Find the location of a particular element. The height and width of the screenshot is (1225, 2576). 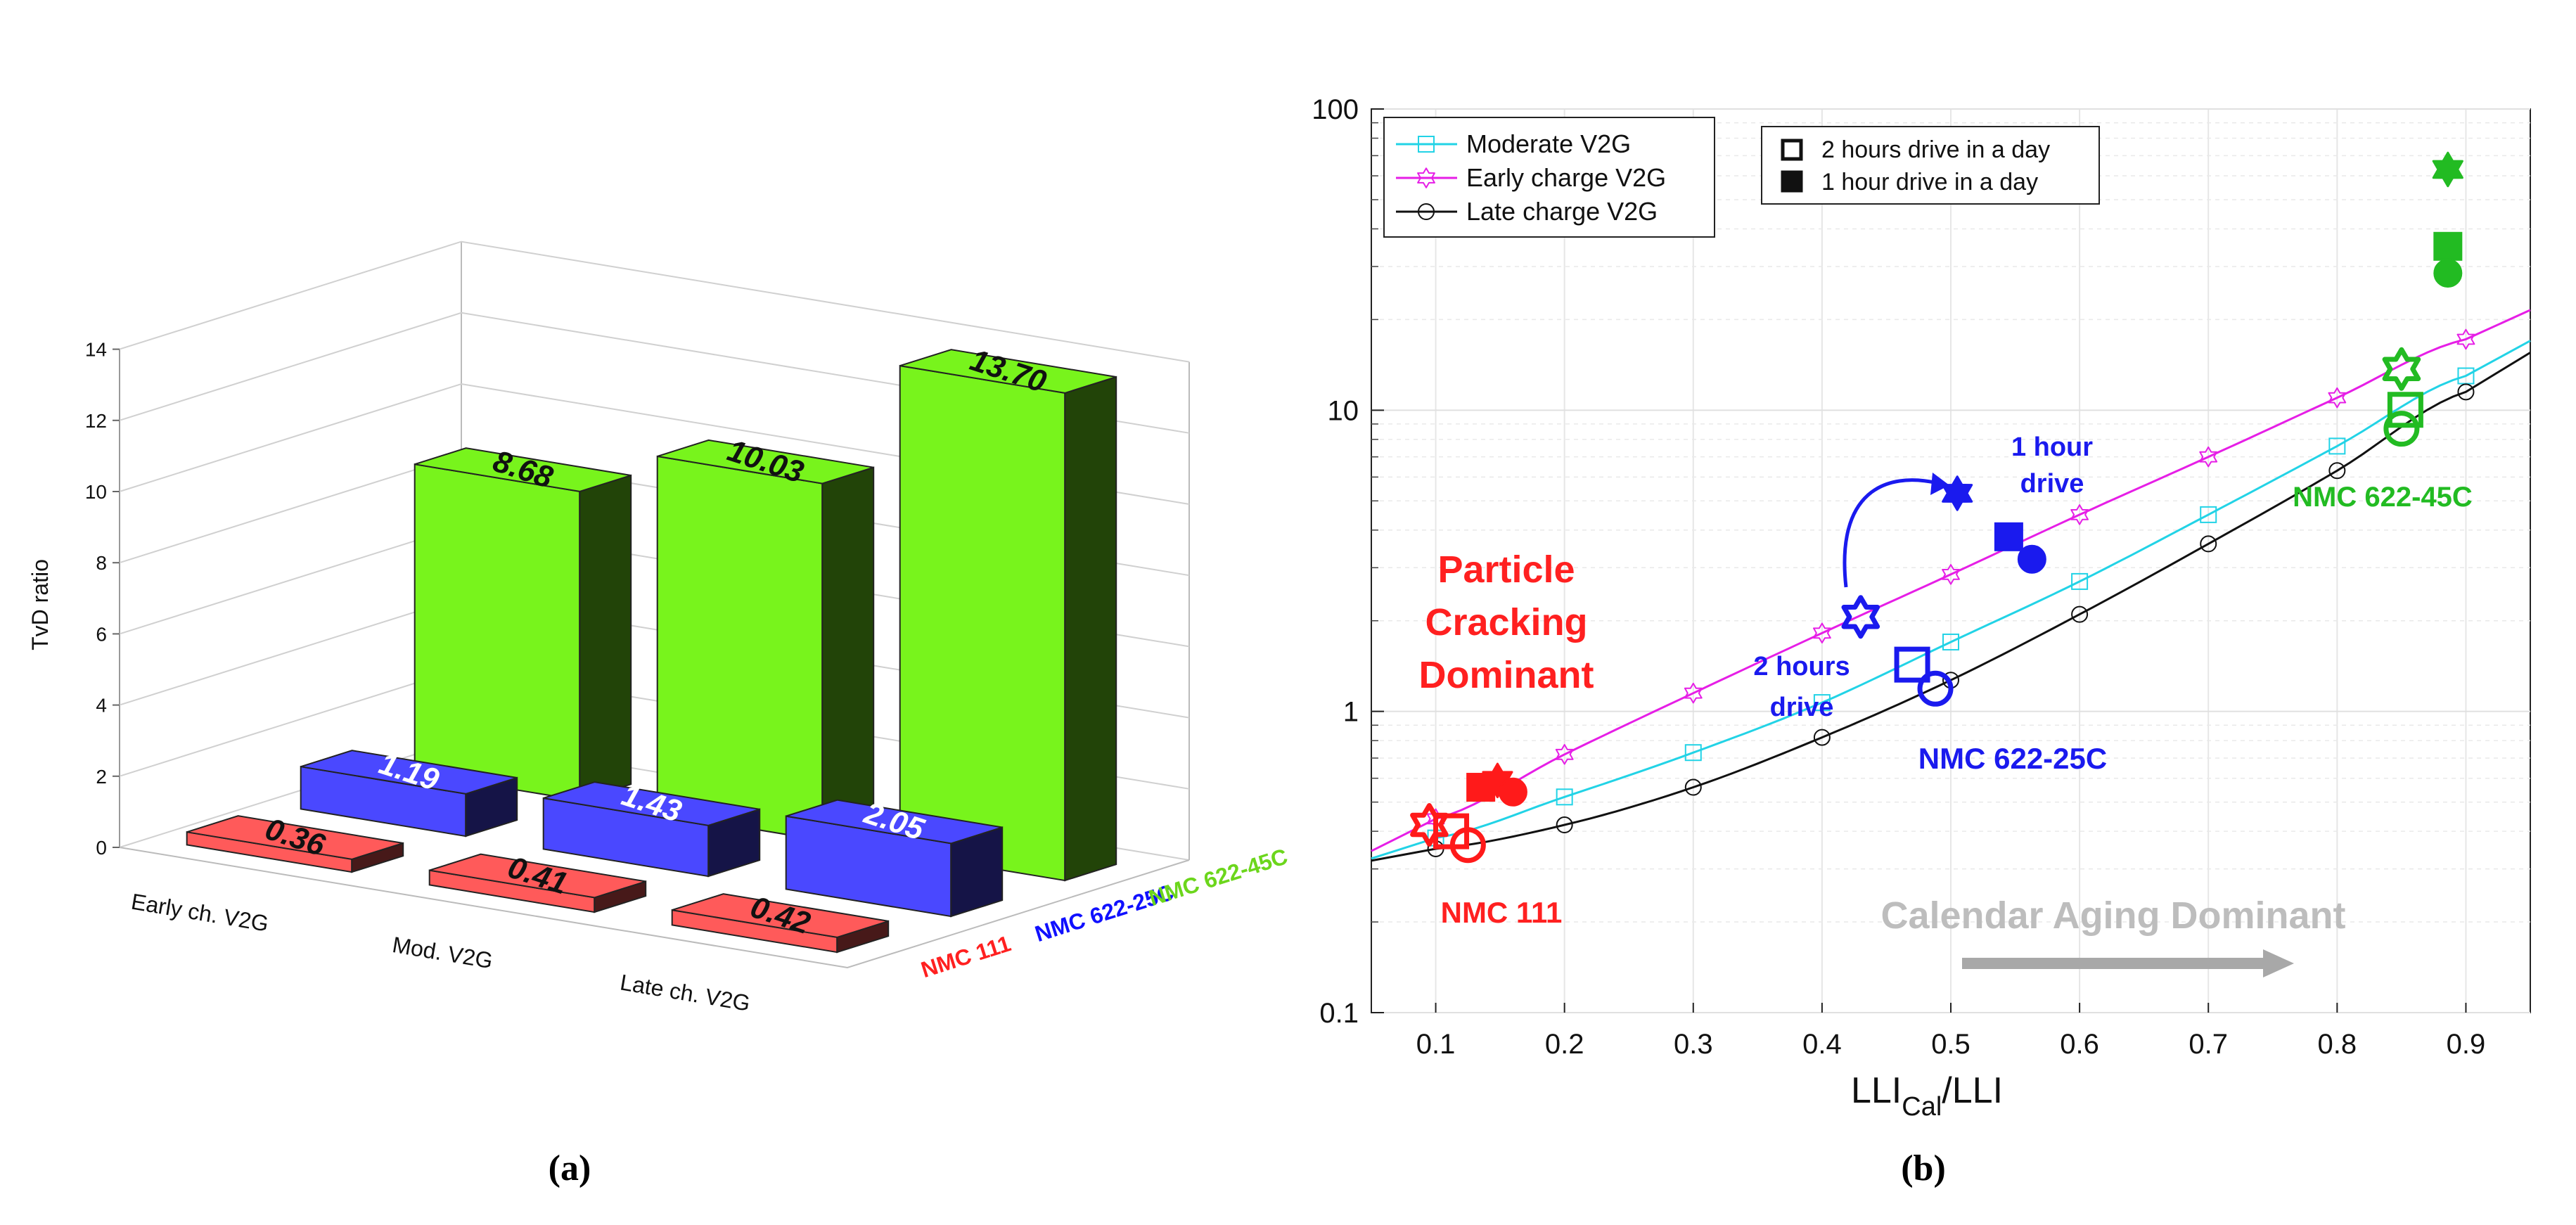

calendar-arrow is located at coordinates (2128, 963).